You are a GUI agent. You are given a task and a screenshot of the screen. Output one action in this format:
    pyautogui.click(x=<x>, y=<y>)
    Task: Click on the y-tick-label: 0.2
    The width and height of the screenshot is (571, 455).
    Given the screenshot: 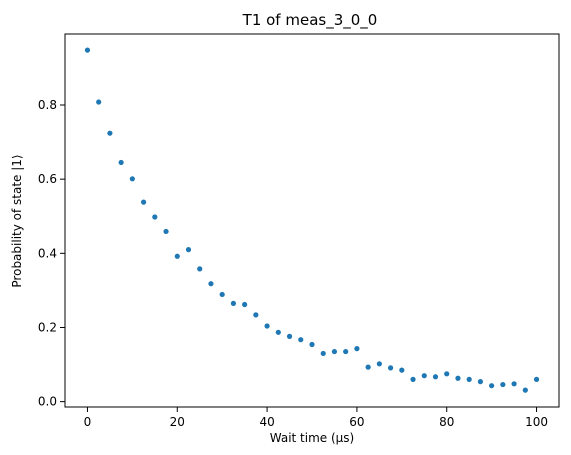 What is the action you would take?
    pyautogui.click(x=47, y=327)
    